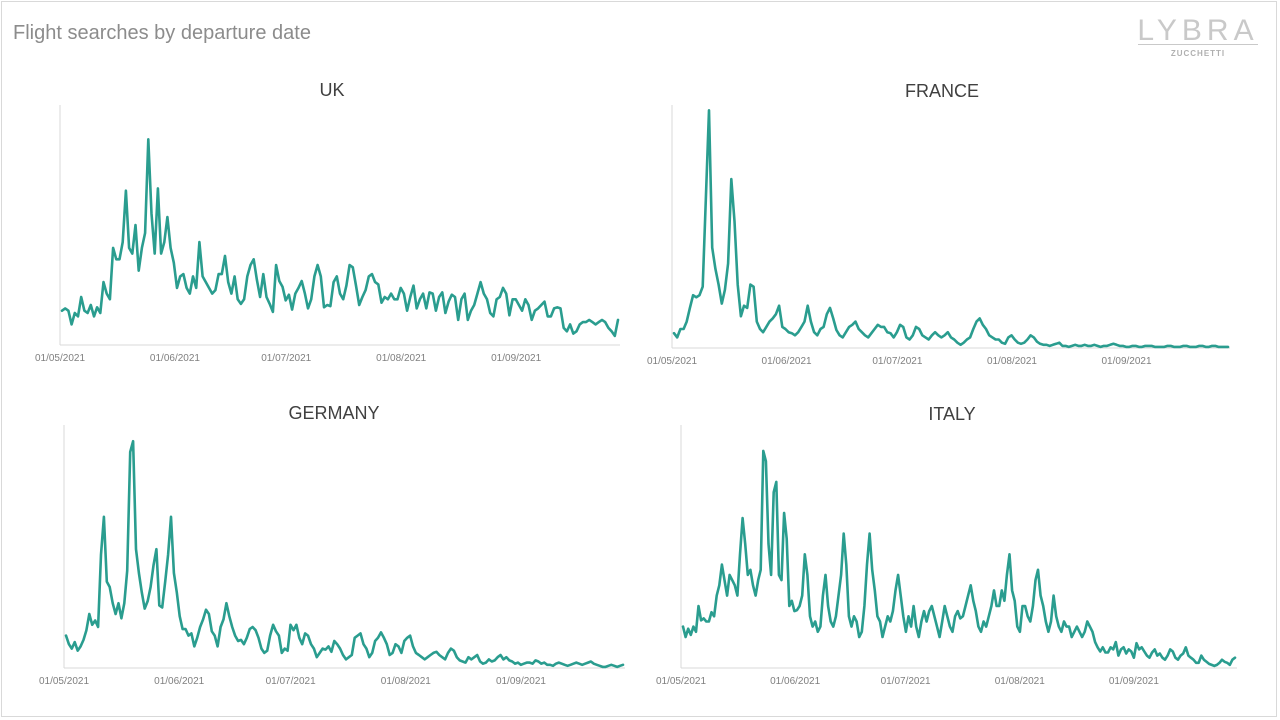  What do you see at coordinates (951, 414) in the screenshot?
I see `chart-title-italy: ITALY` at bounding box center [951, 414].